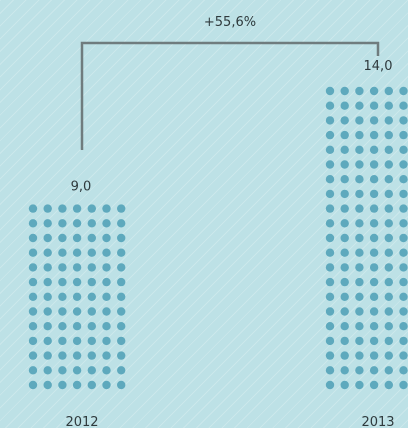 The width and height of the screenshot is (408, 428). What do you see at coordinates (366, 238) in the screenshot?
I see `bar-2013` at bounding box center [366, 238].